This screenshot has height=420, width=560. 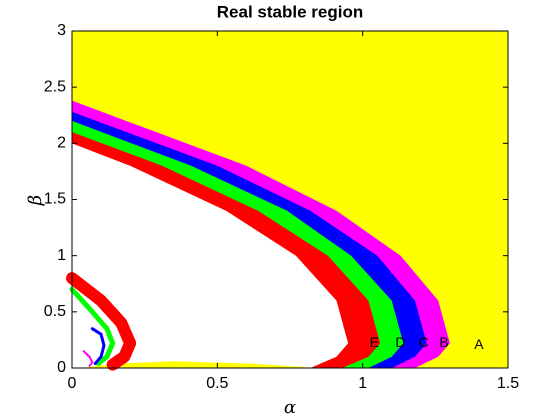 What do you see at coordinates (61, 255) in the screenshot?
I see `y-tick-label: 1` at bounding box center [61, 255].